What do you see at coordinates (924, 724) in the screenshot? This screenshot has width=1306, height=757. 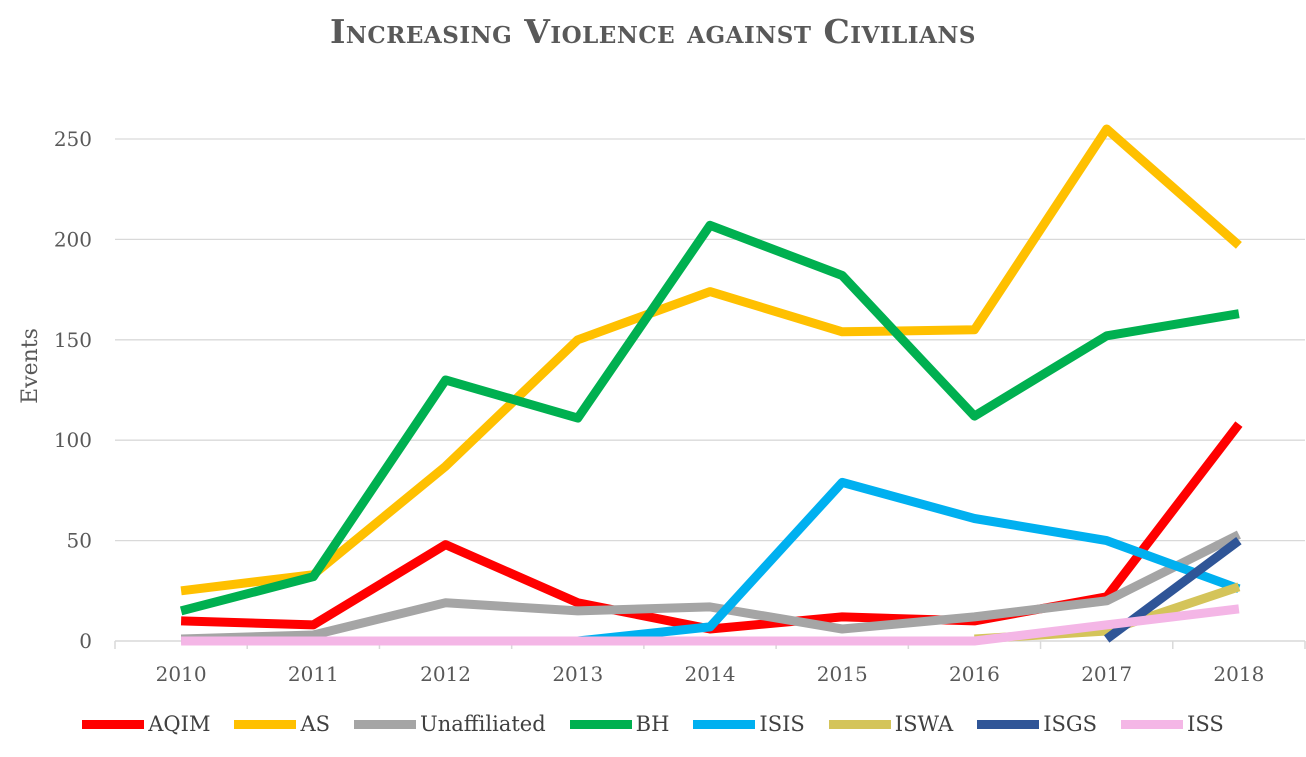 I see `legend-label: ISWA` at bounding box center [924, 724].